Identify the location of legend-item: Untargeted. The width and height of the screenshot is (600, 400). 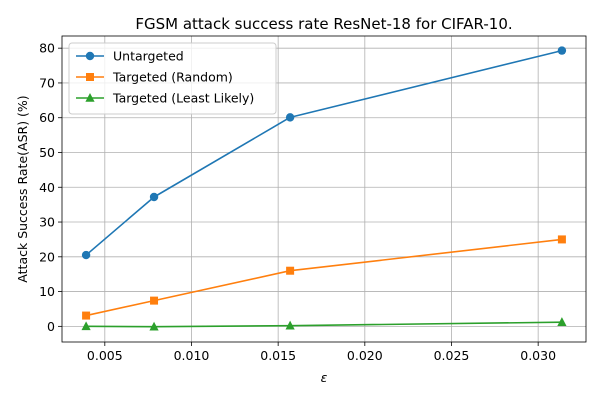
(130, 56).